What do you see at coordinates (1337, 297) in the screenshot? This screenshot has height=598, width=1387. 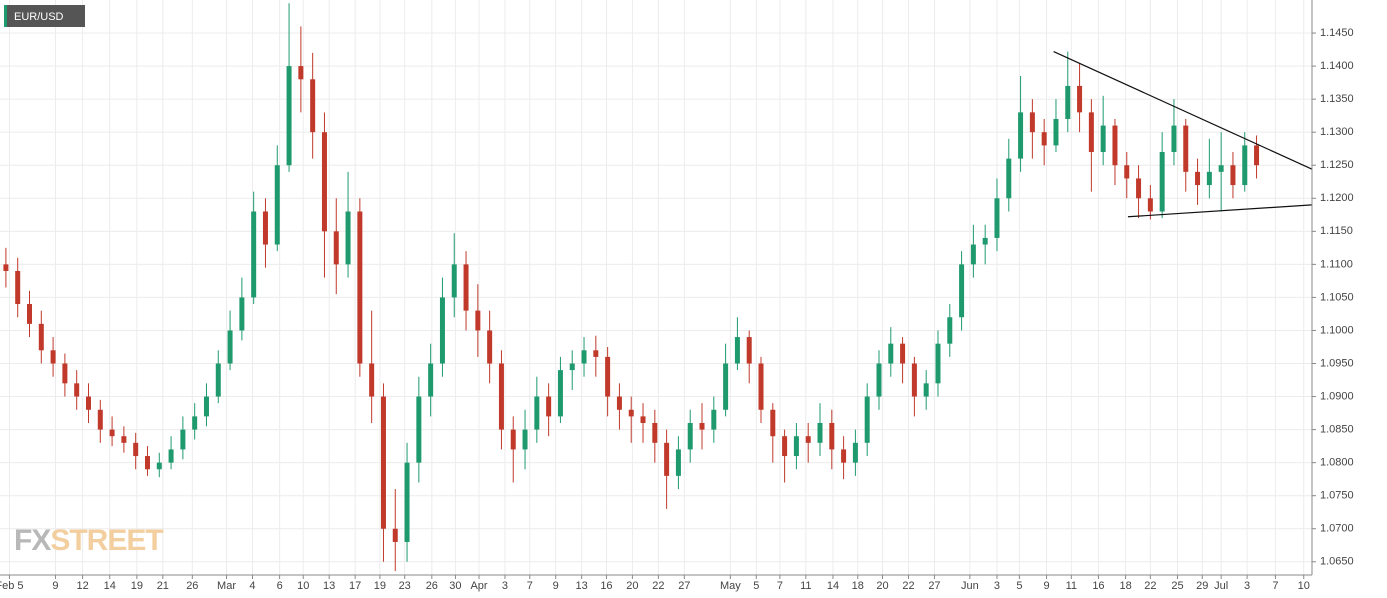 I see `y-tick-label: 1.1050` at bounding box center [1337, 297].